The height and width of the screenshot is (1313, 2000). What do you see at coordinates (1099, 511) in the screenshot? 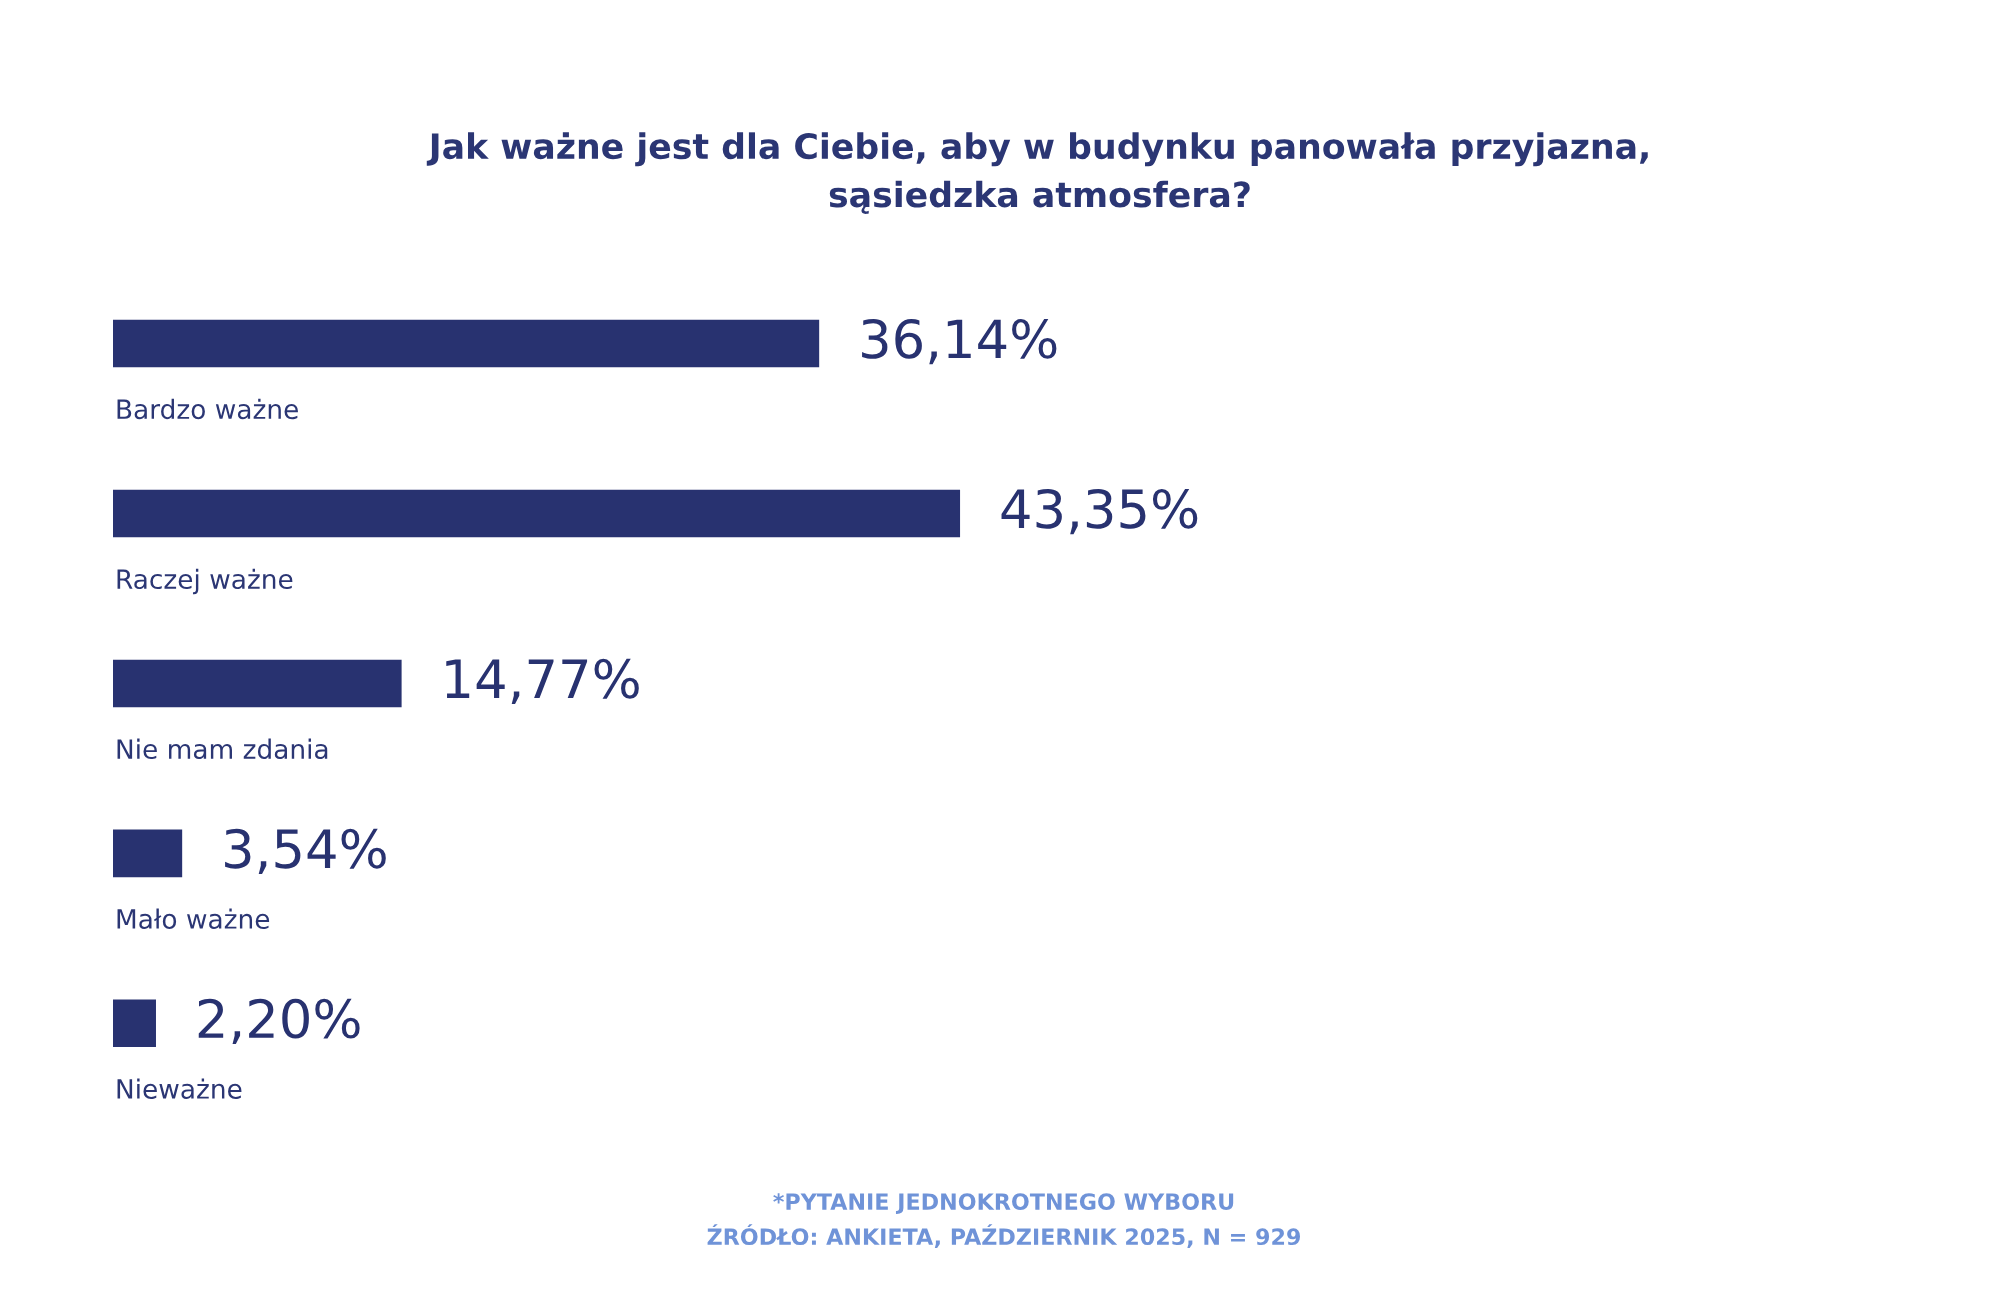
I see `data-label: 43,35%` at bounding box center [1099, 511].